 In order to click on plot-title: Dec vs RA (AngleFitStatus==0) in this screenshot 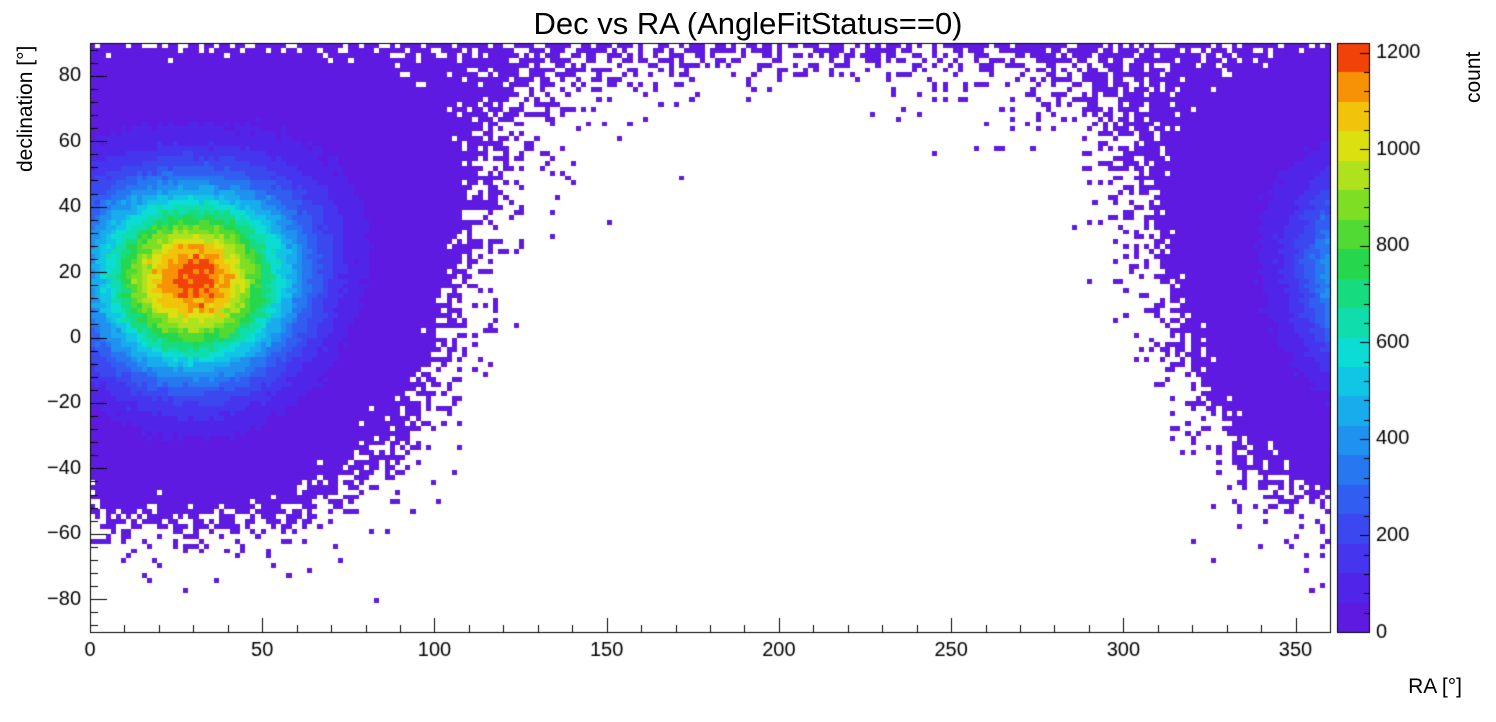, I will do `click(748, 23)`.